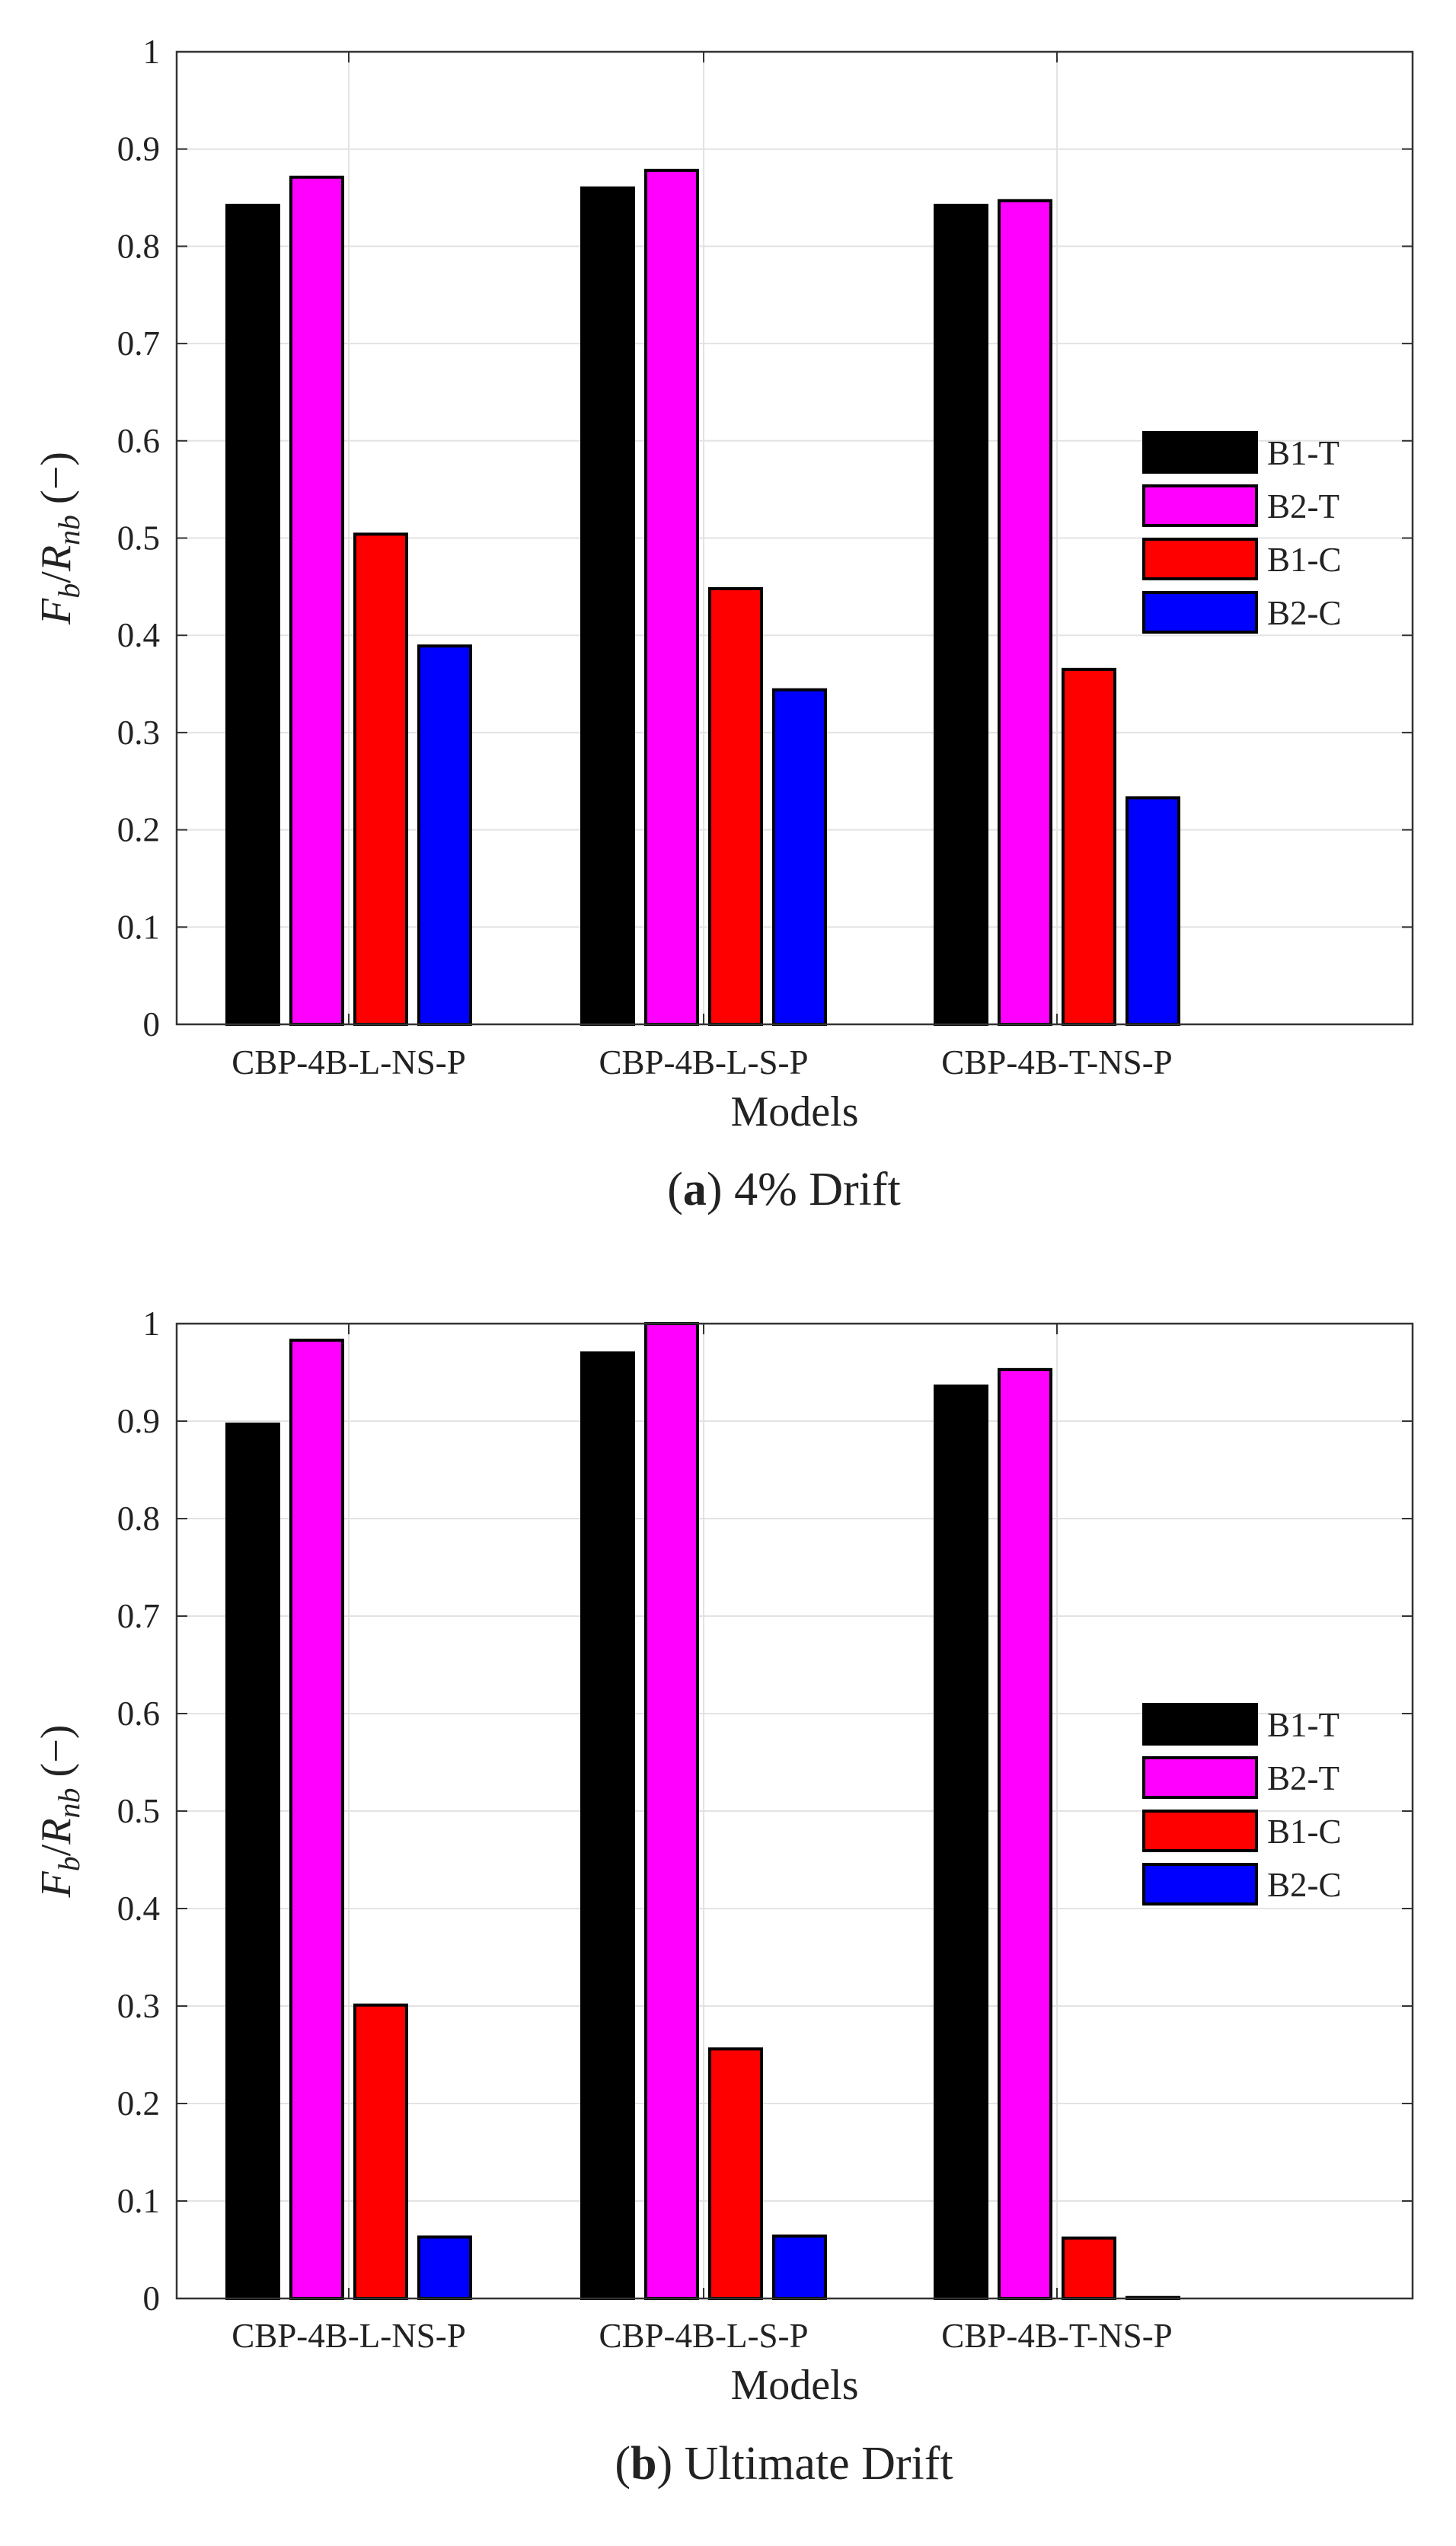 This screenshot has width=1456, height=2546. What do you see at coordinates (695, 1189) in the screenshot?
I see `caption-letter: a` at bounding box center [695, 1189].